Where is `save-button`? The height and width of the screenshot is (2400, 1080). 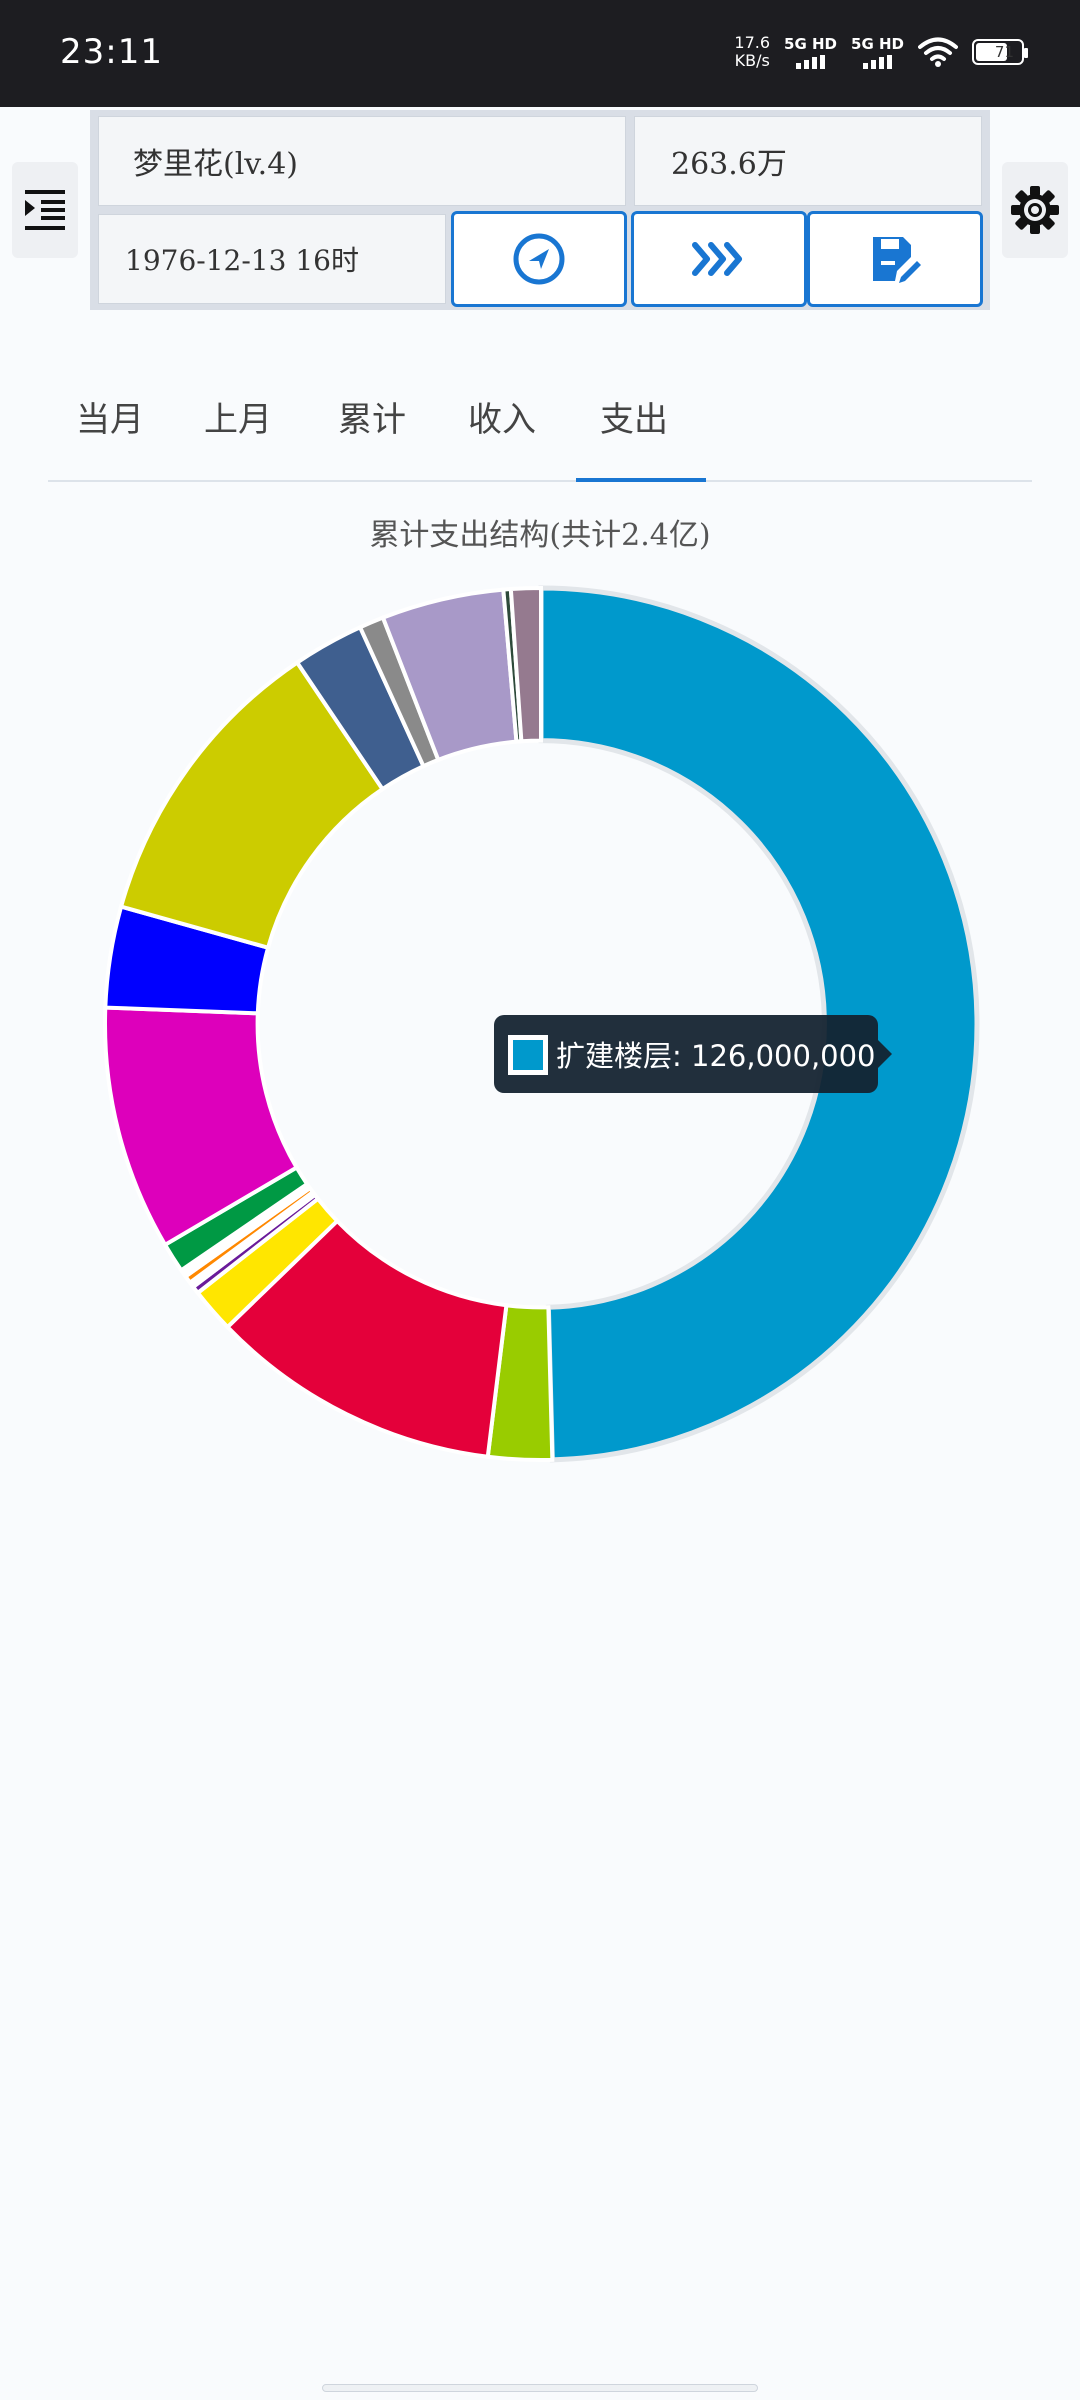
save-button is located at coordinates (895, 259).